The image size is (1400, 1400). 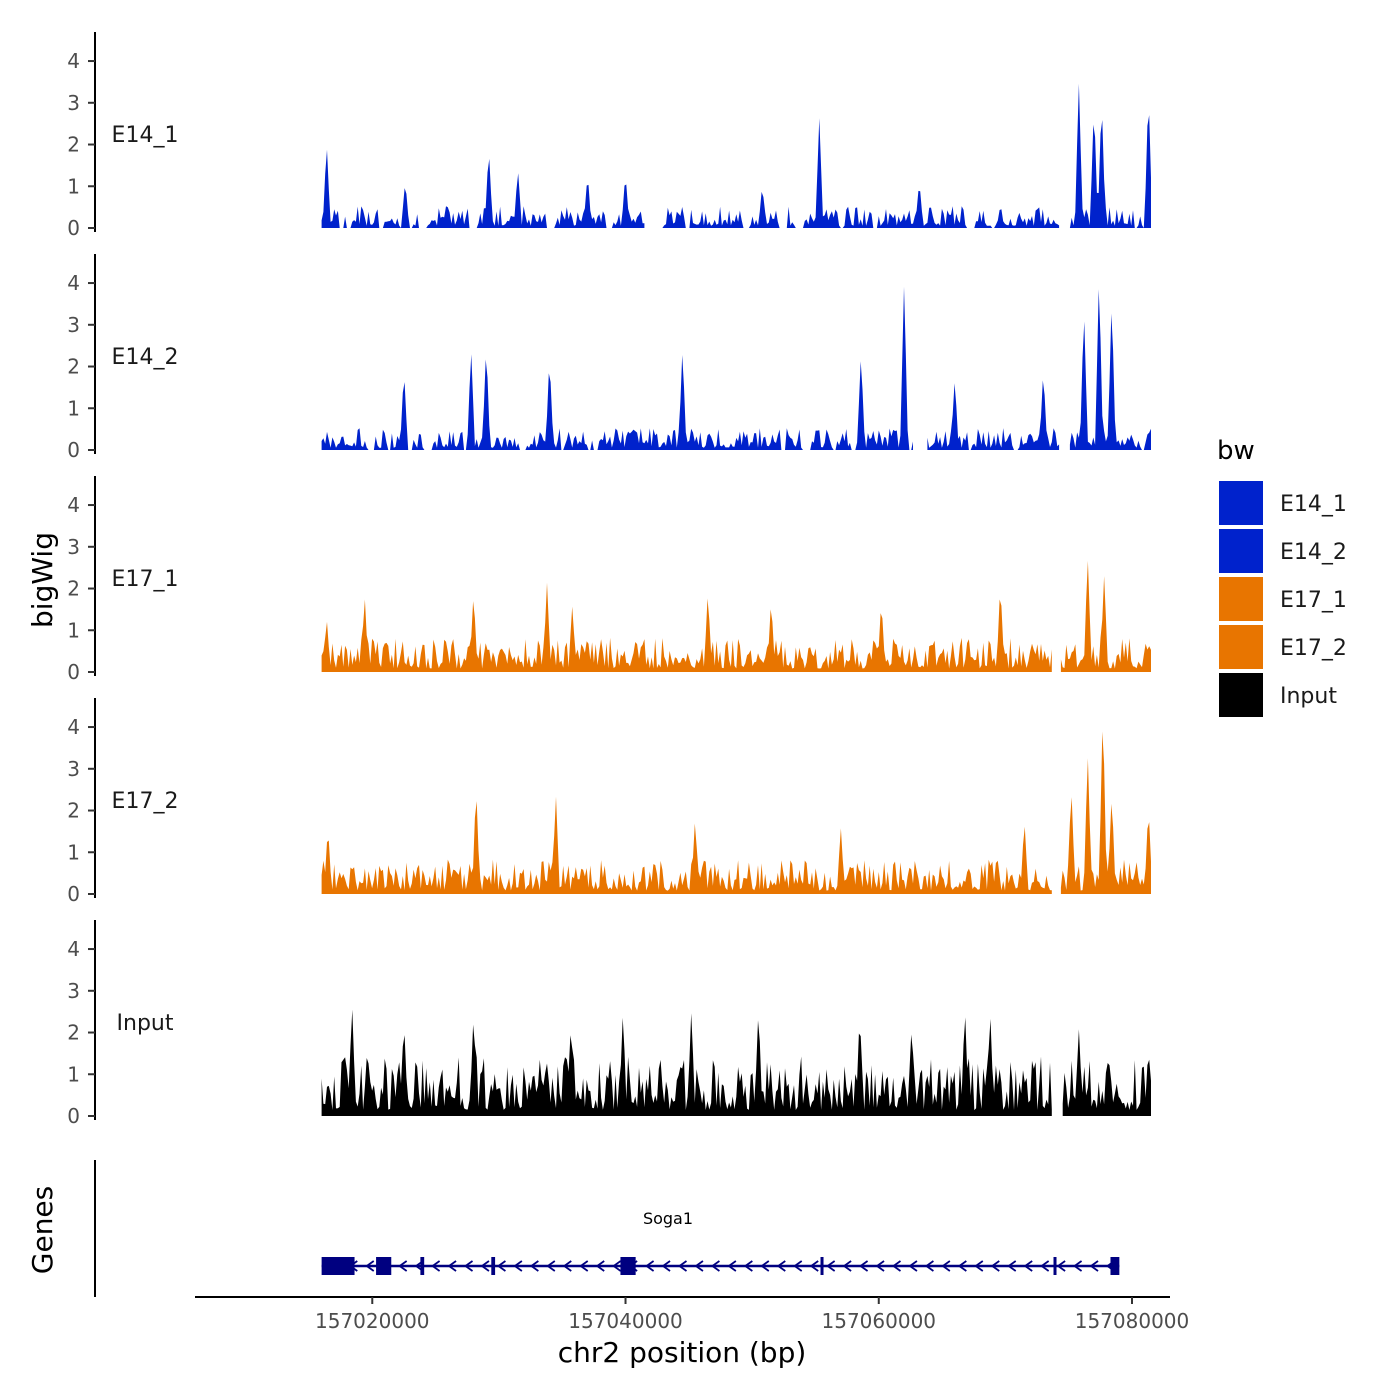 I want to click on legend: bw E14_1 E14_2 E17_1 E17_2 Input, so click(x=1282, y=577).